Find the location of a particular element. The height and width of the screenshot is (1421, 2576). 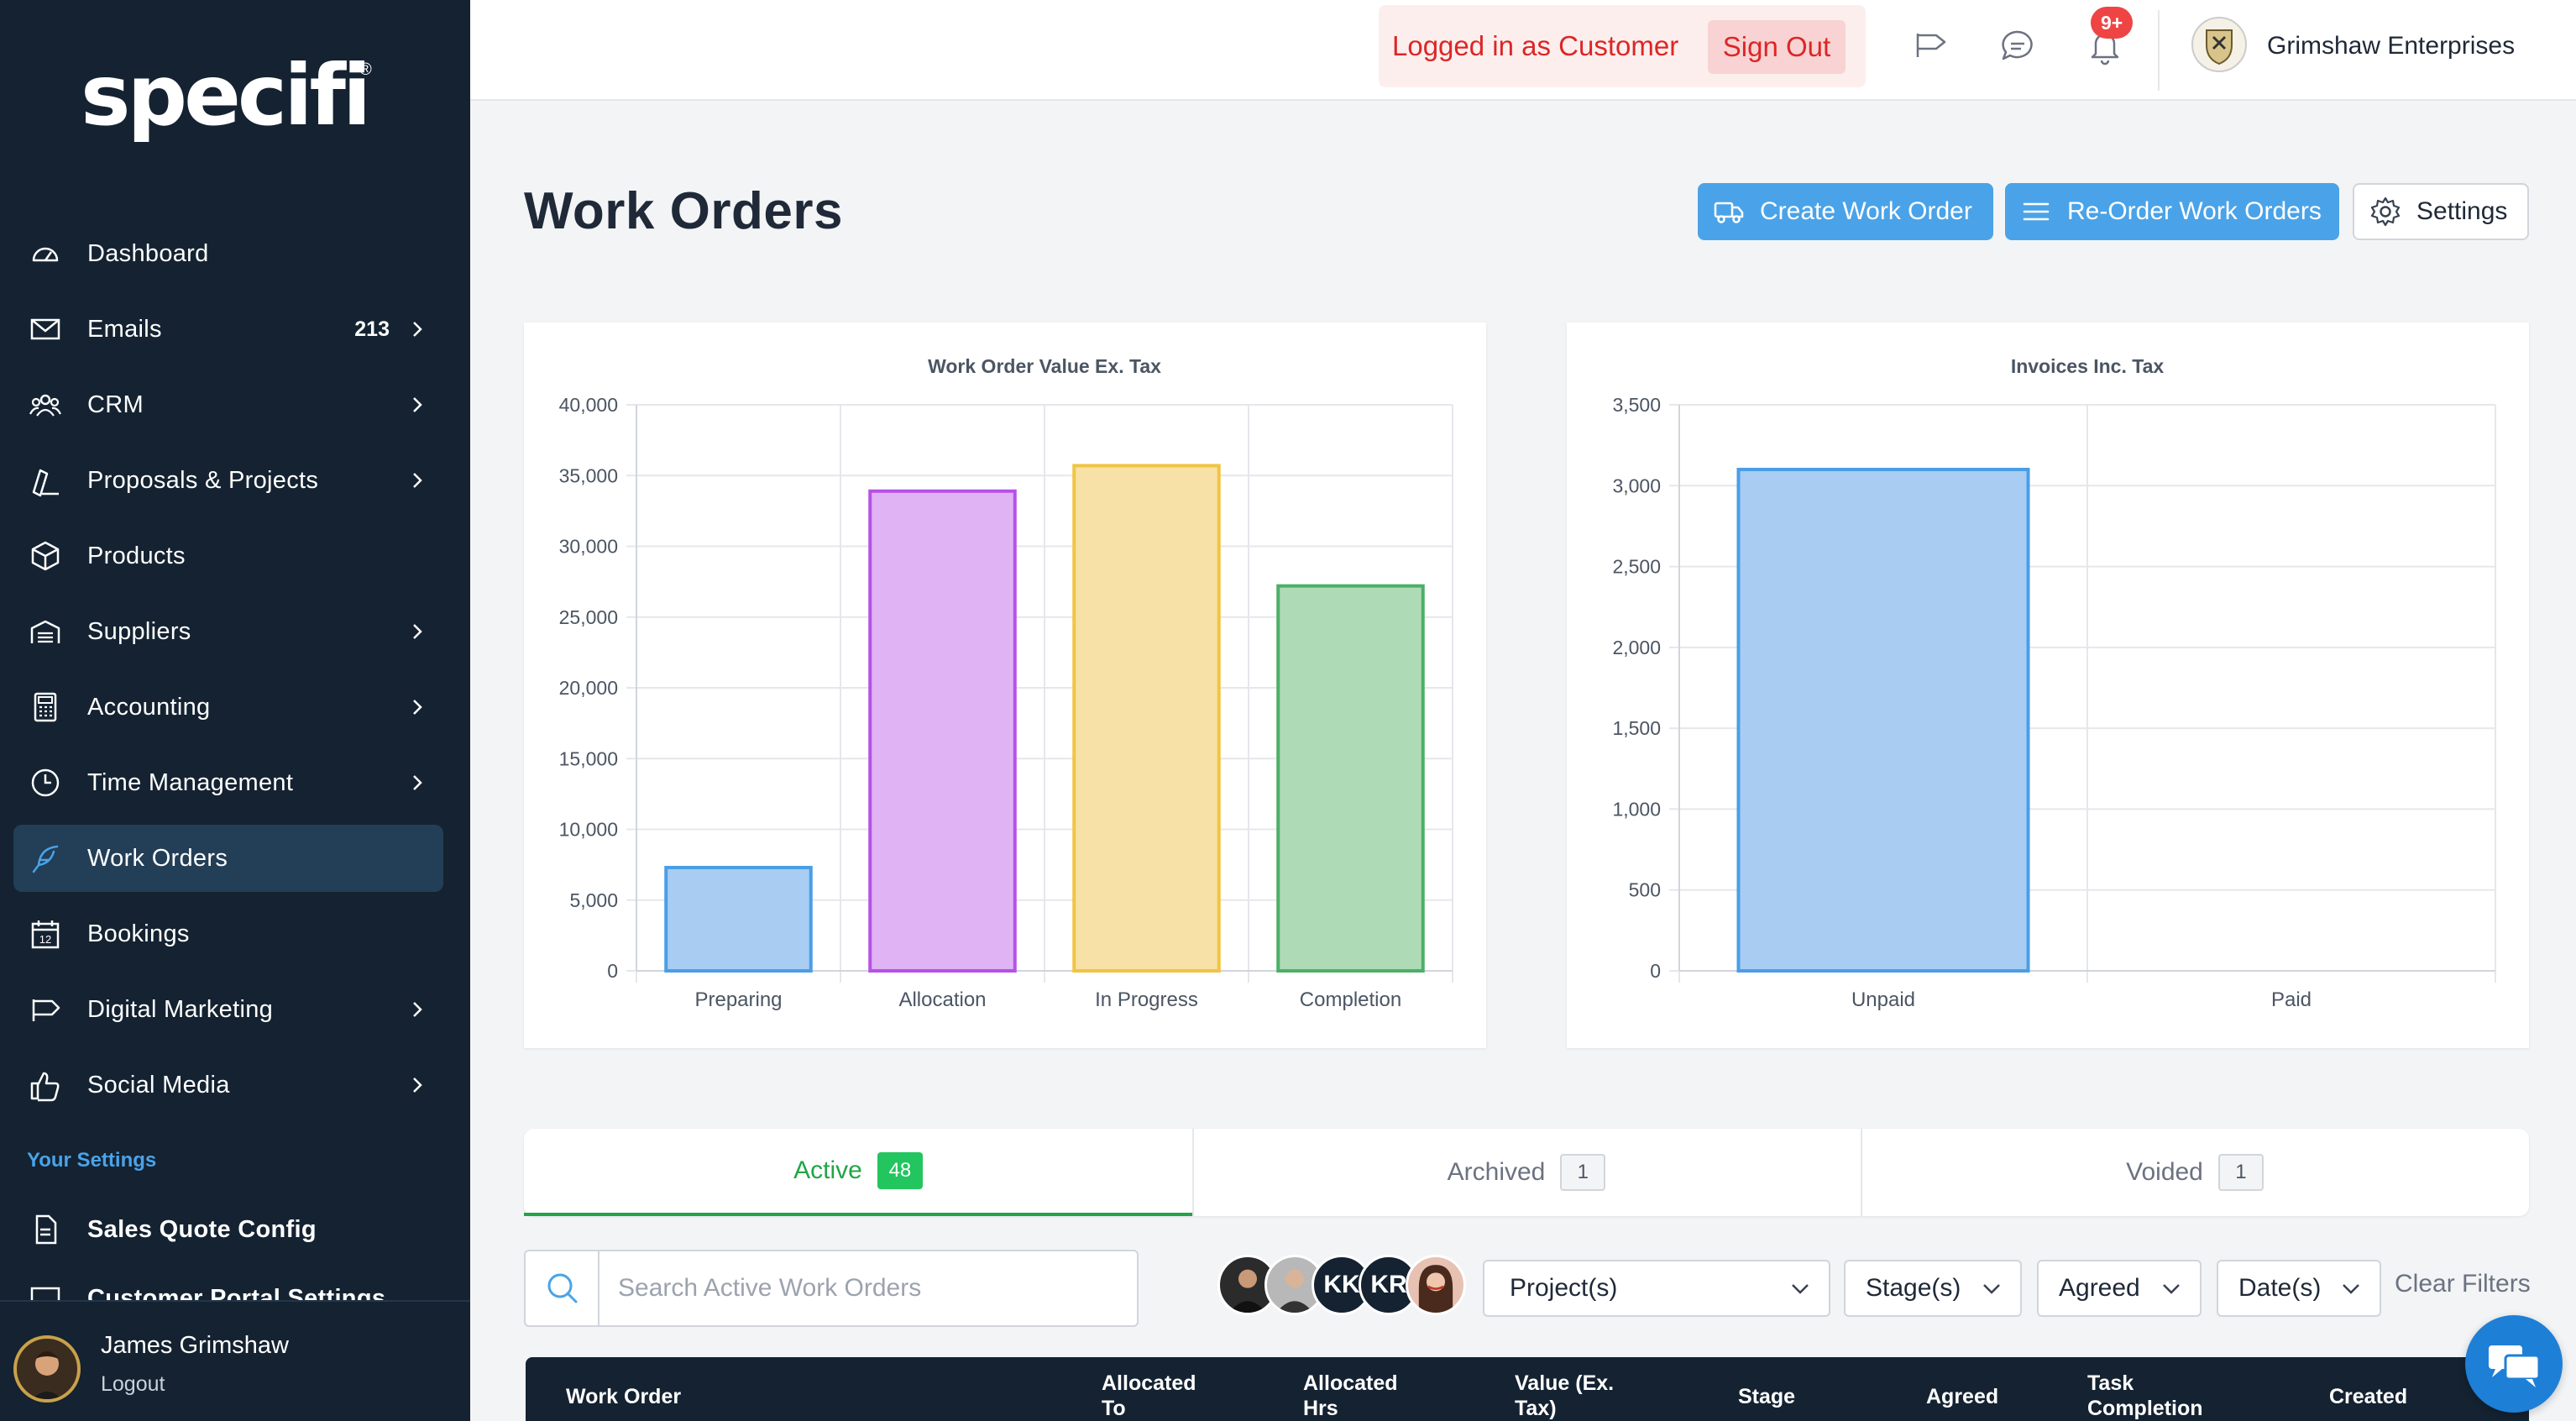

sidebar-item-work-orders: Work Orders is located at coordinates (228, 858).